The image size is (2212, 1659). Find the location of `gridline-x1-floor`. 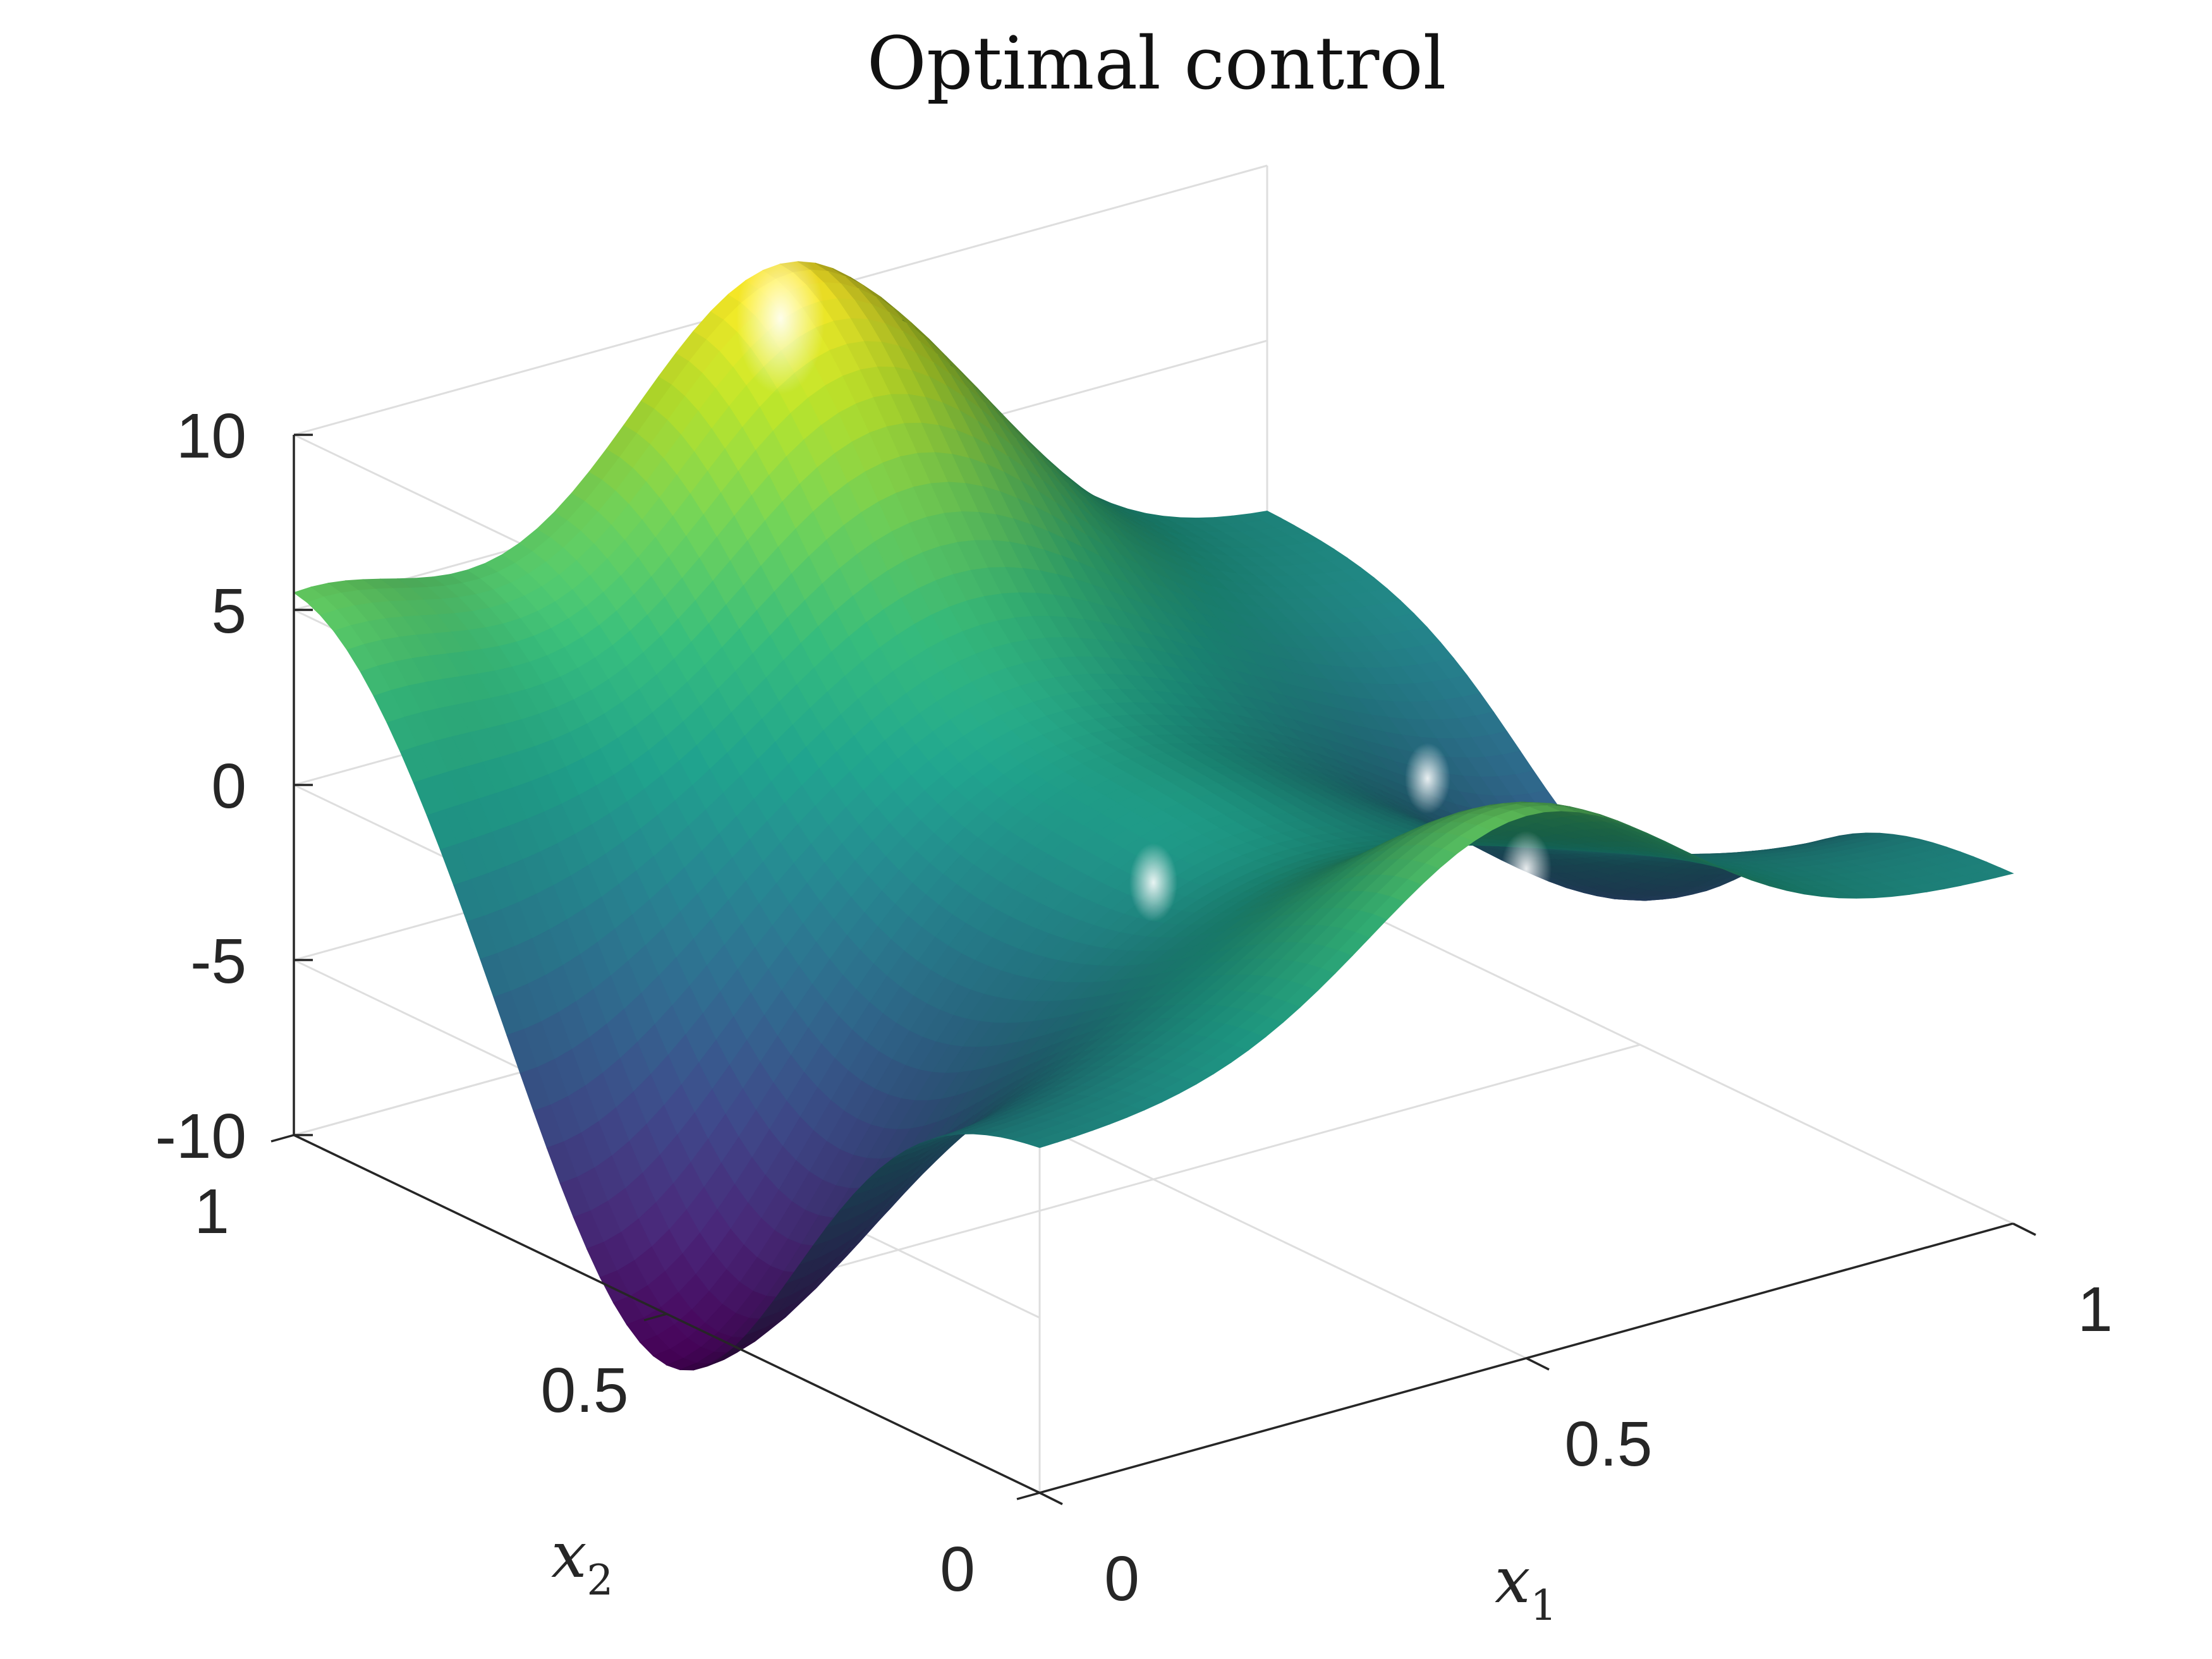

gridline-x1-floor is located at coordinates (1640, 1045).